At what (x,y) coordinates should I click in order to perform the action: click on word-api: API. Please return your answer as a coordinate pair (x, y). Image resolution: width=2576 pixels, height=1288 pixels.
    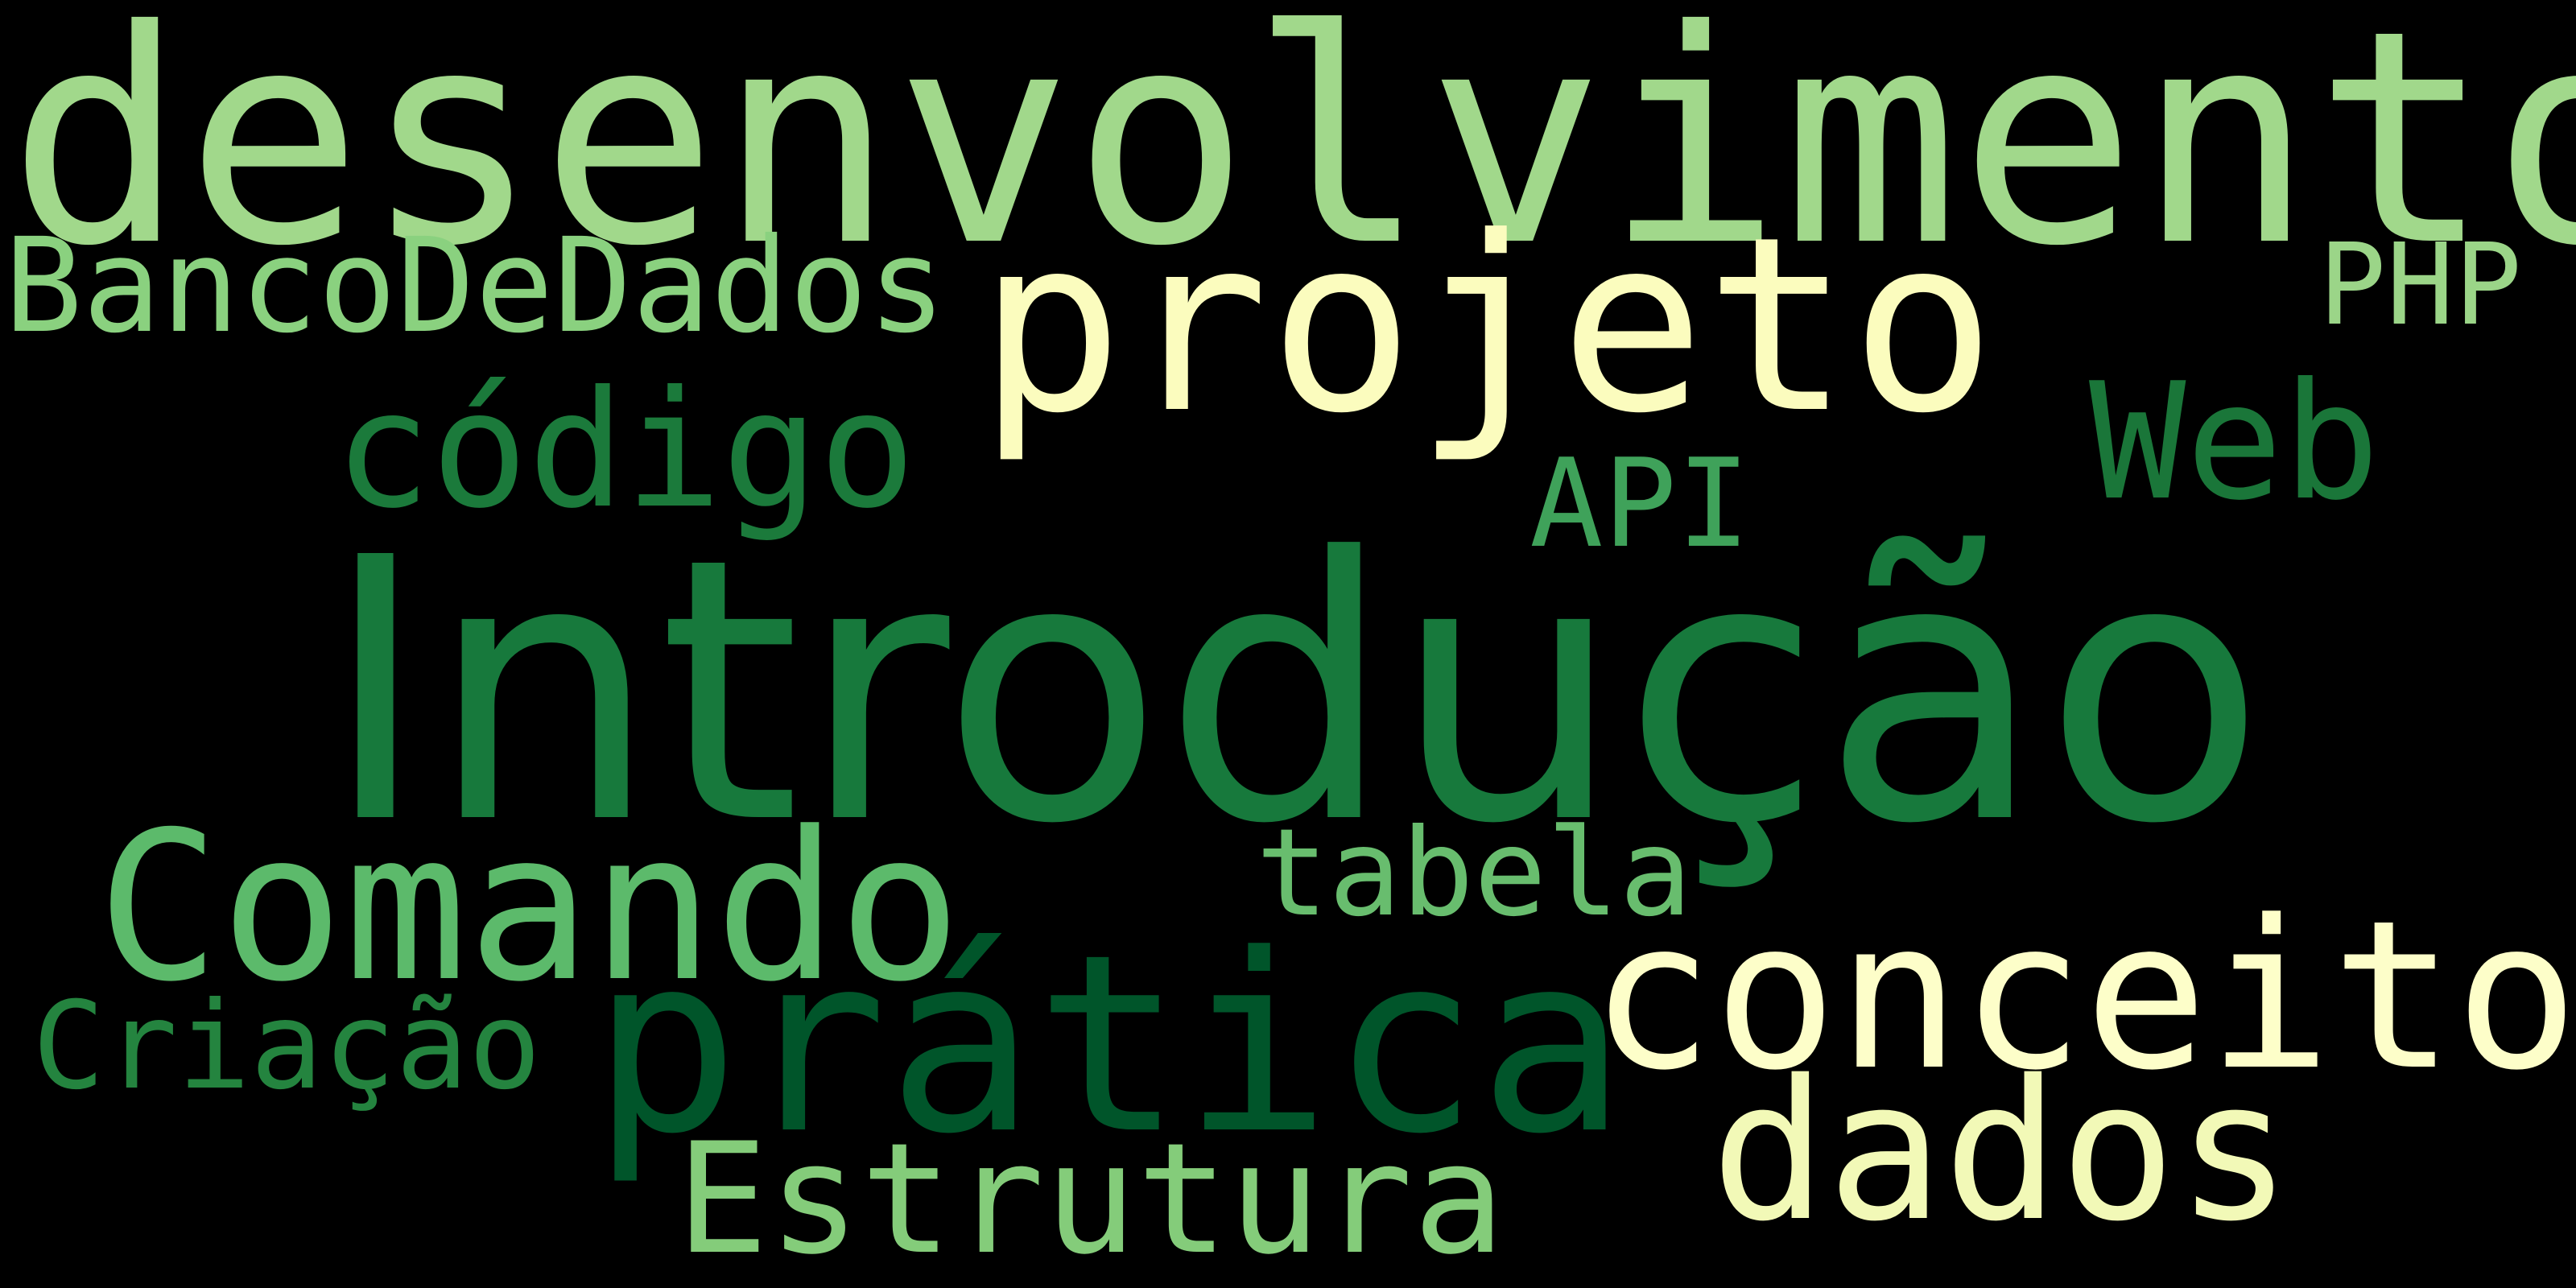
    Looking at the image, I should click on (1640, 504).